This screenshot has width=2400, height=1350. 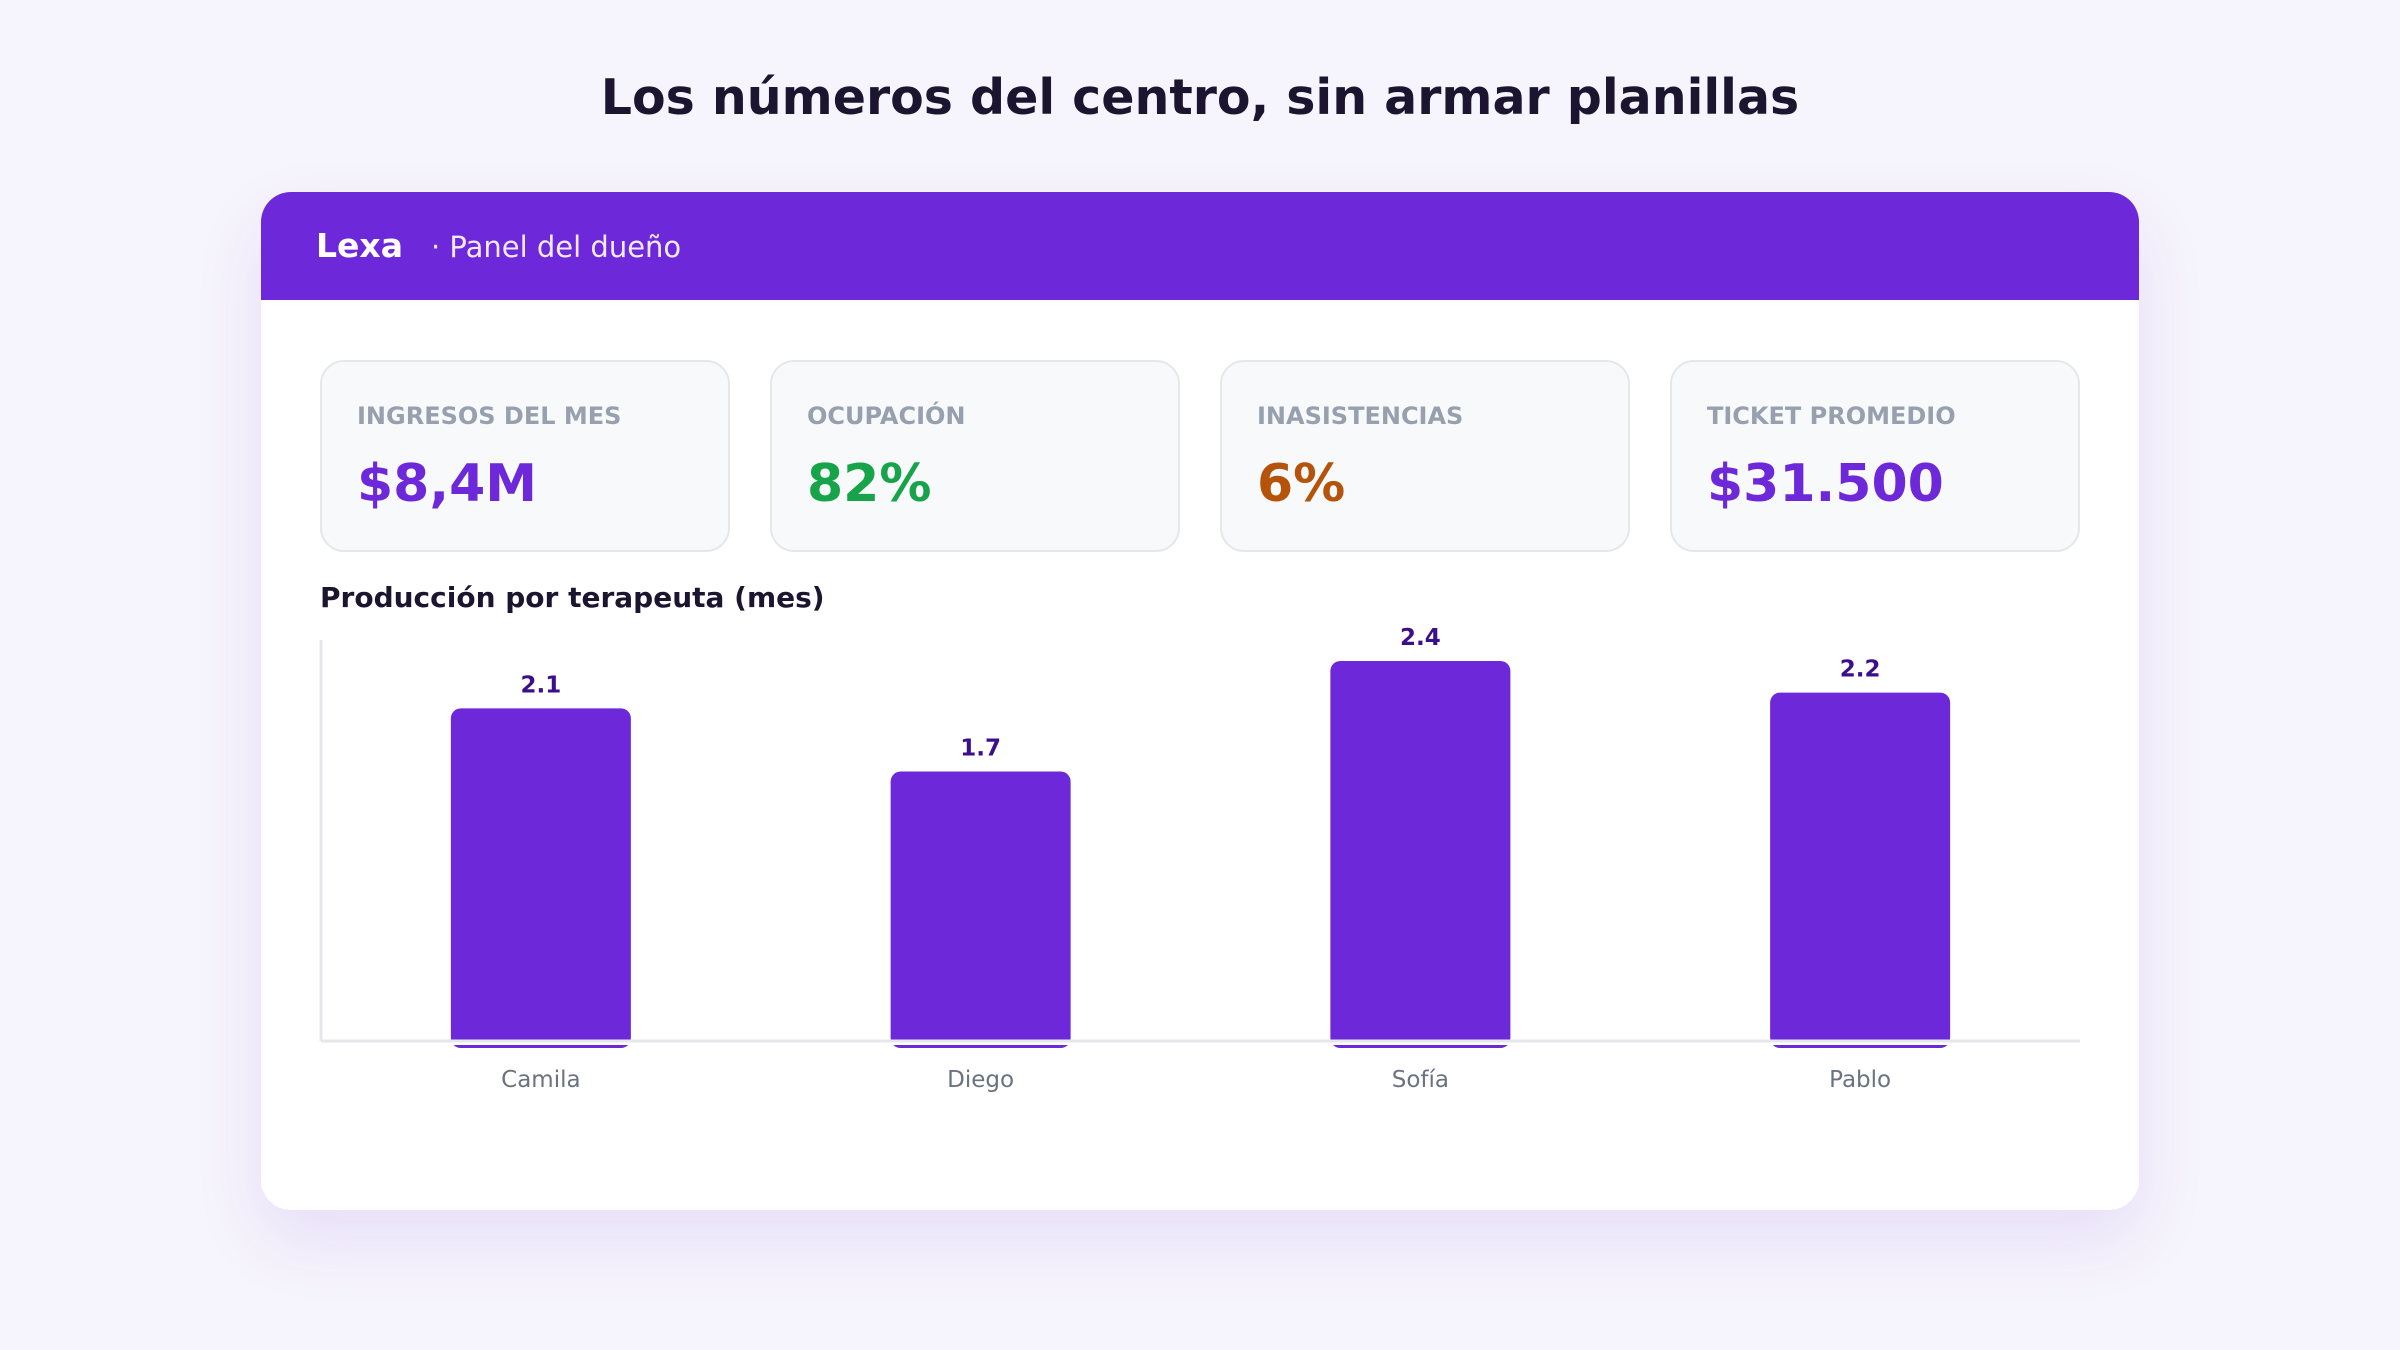 I want to click on kpi-label: TICKET PROMEDIO, so click(x=1831, y=416).